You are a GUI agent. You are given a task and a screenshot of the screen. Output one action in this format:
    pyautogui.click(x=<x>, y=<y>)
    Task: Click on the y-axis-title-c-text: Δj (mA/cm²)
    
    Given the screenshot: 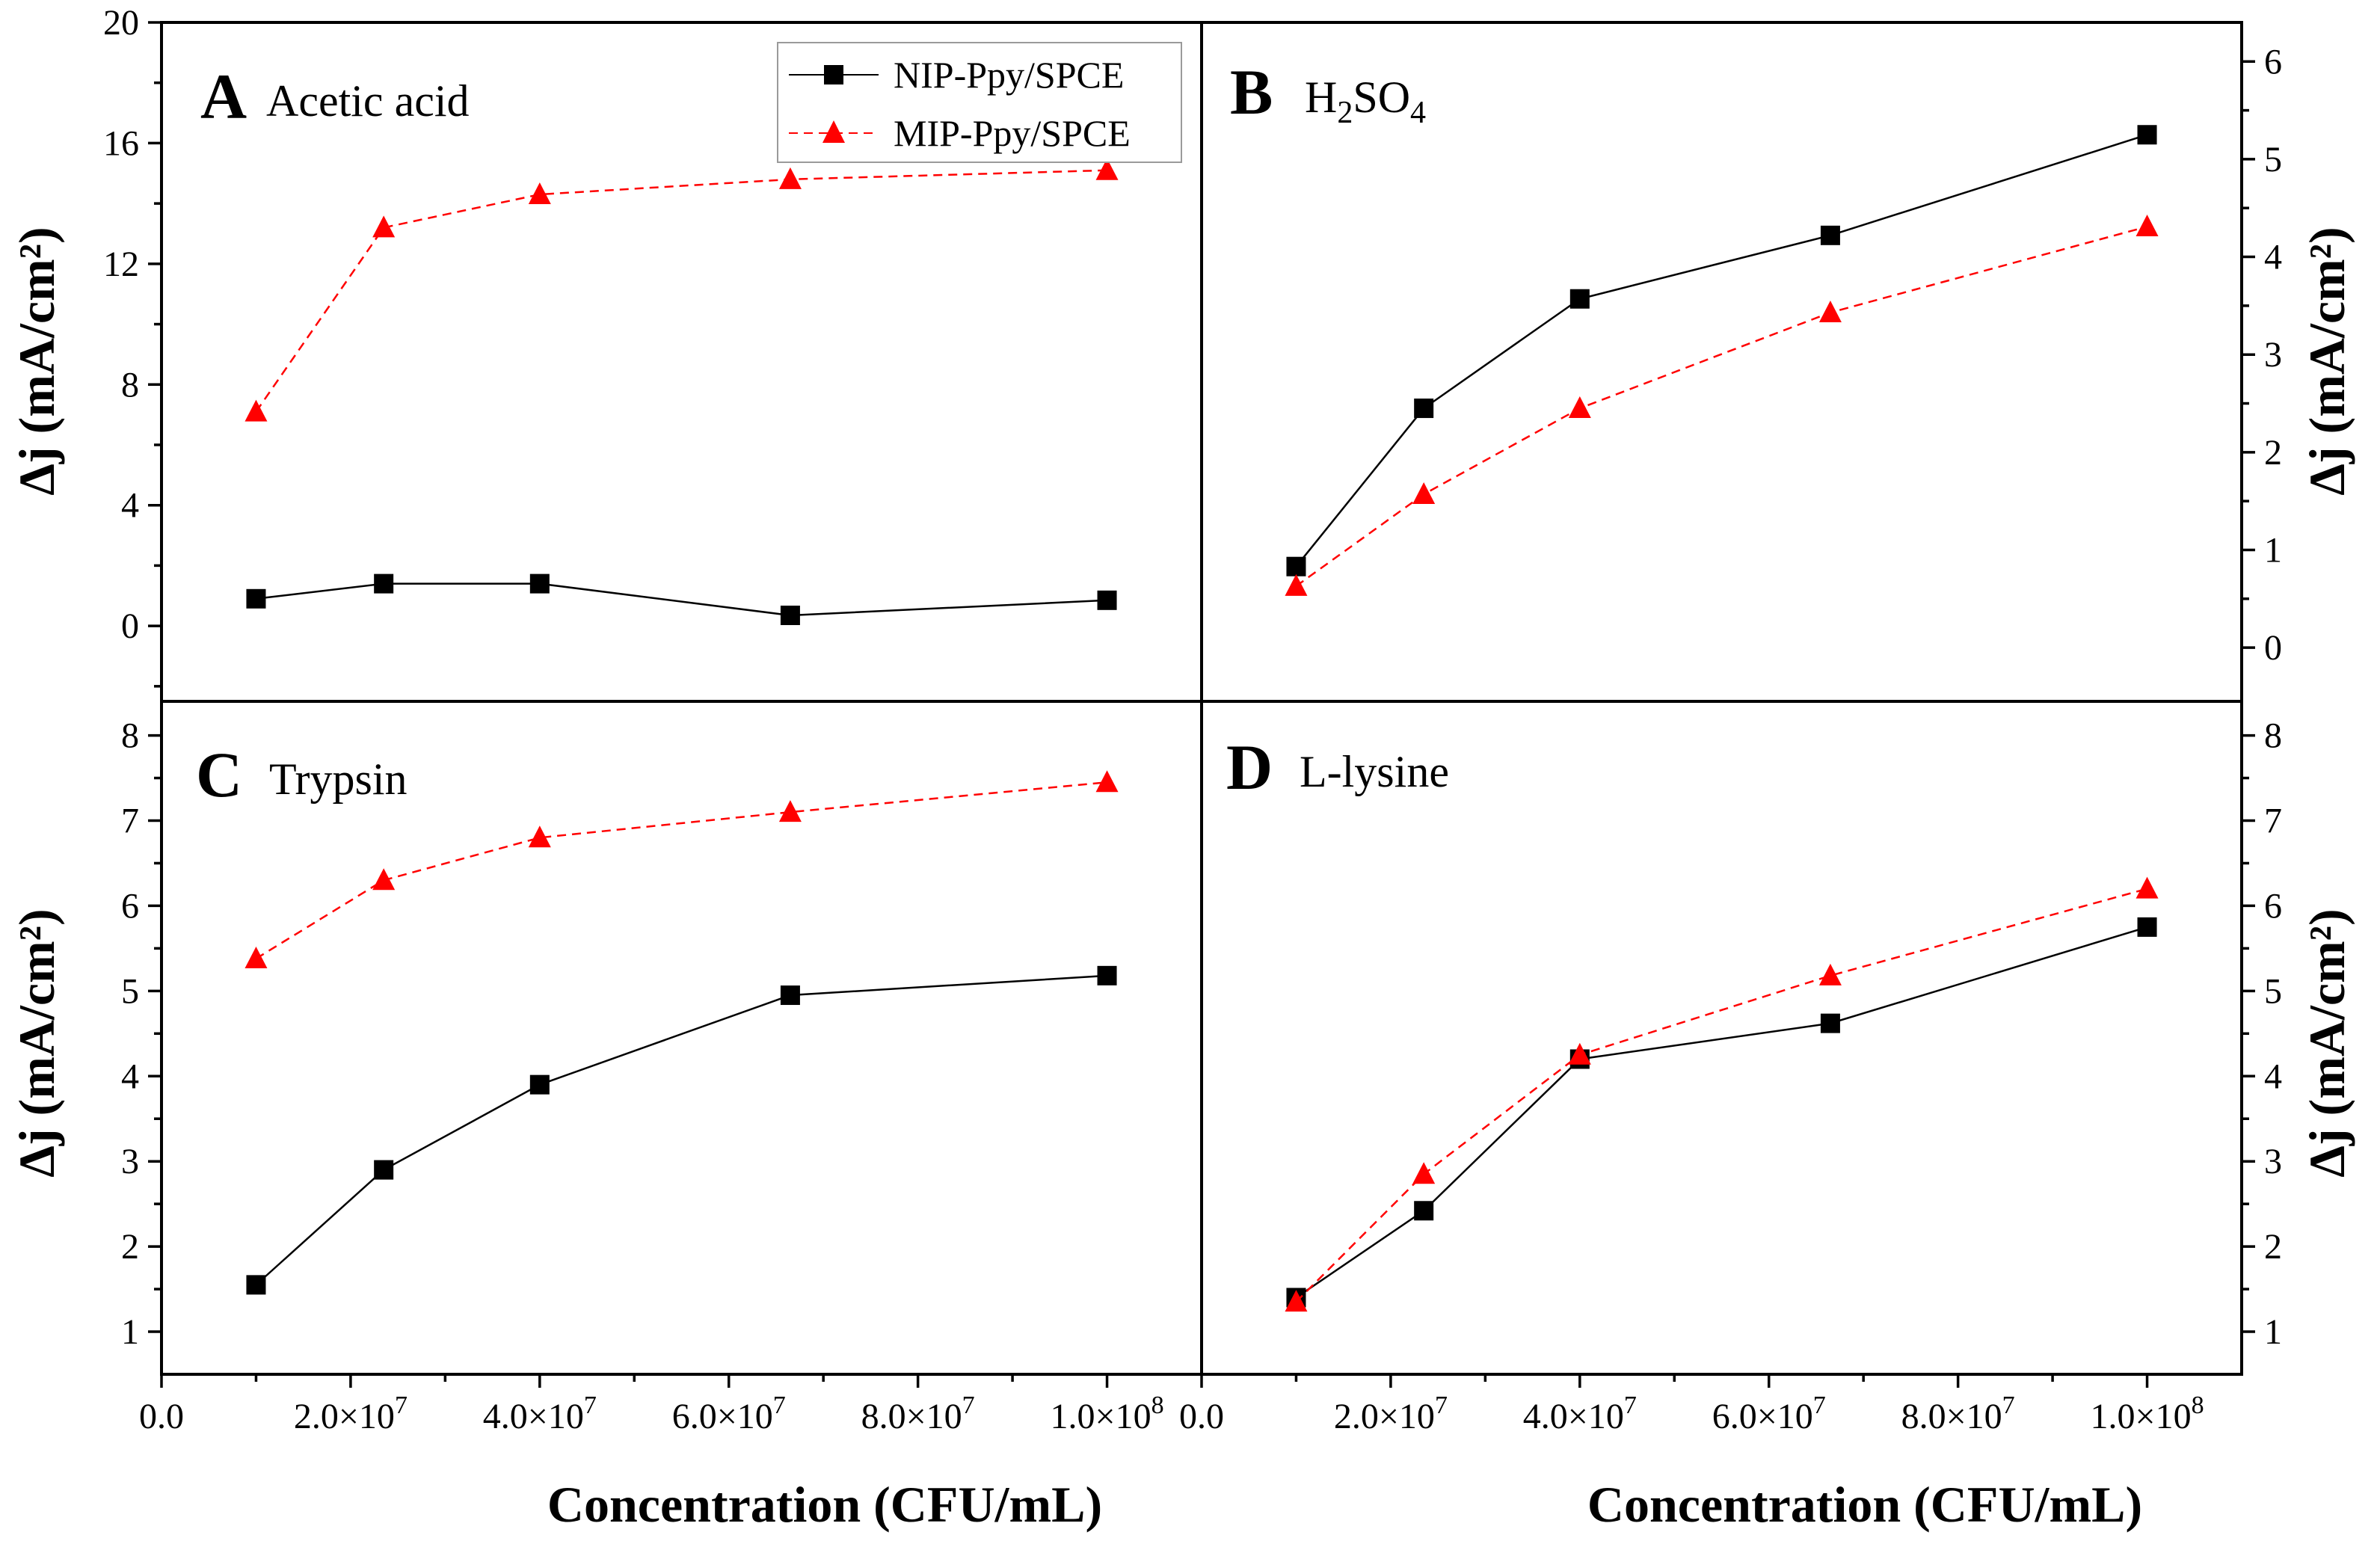 What is the action you would take?
    pyautogui.click(x=36, y=1042)
    